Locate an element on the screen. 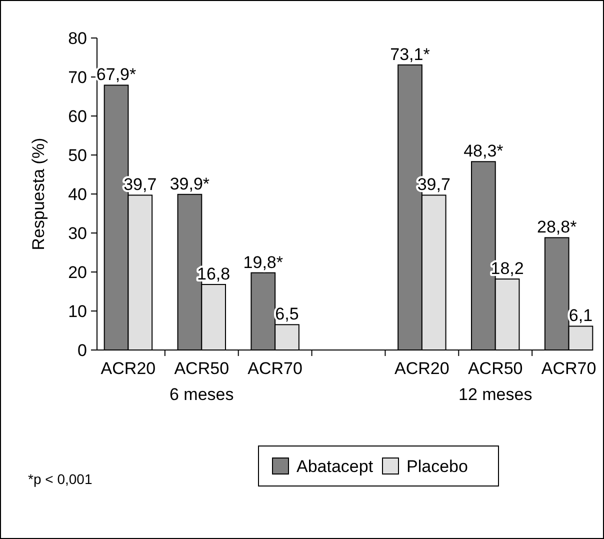 Image resolution: width=604 pixels, height=539 pixels. text: 12 meses is located at coordinates (495, 394).